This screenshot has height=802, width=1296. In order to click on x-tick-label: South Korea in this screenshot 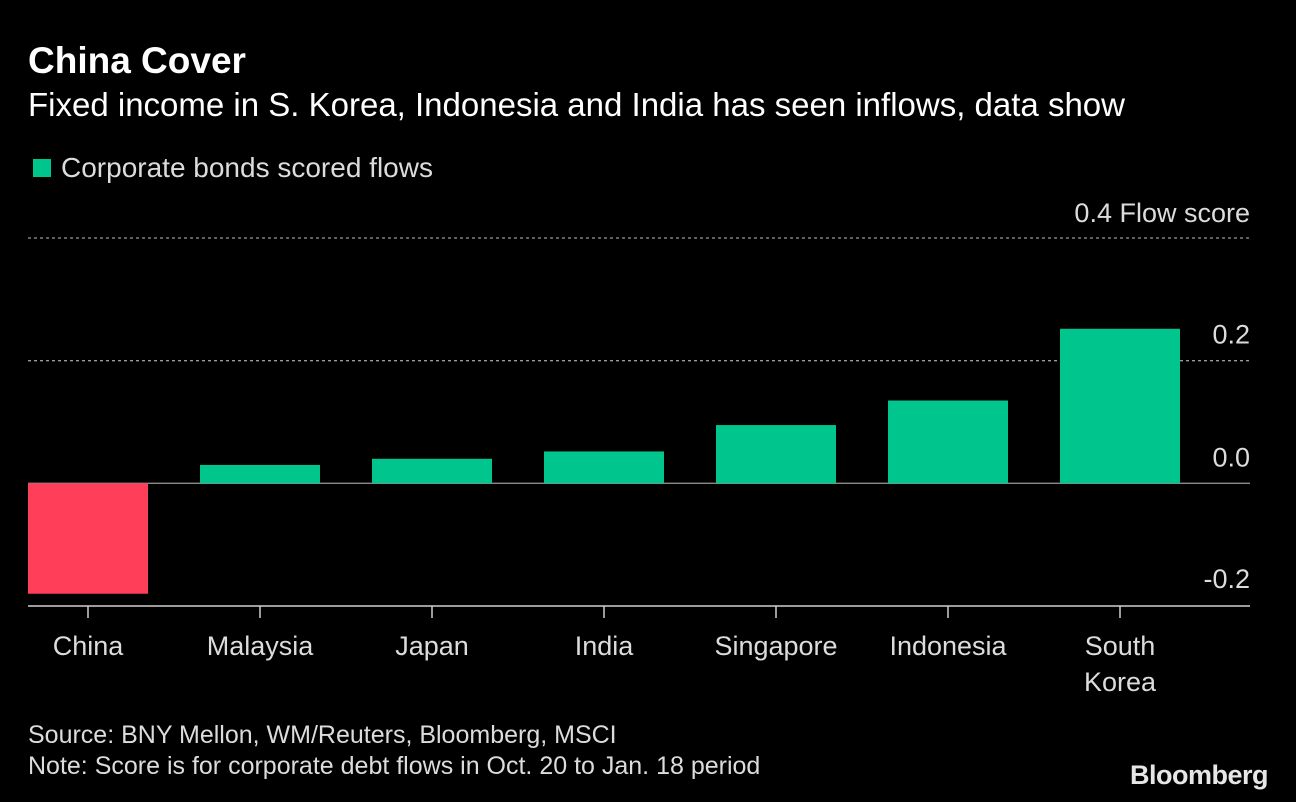, I will do `click(1120, 664)`.